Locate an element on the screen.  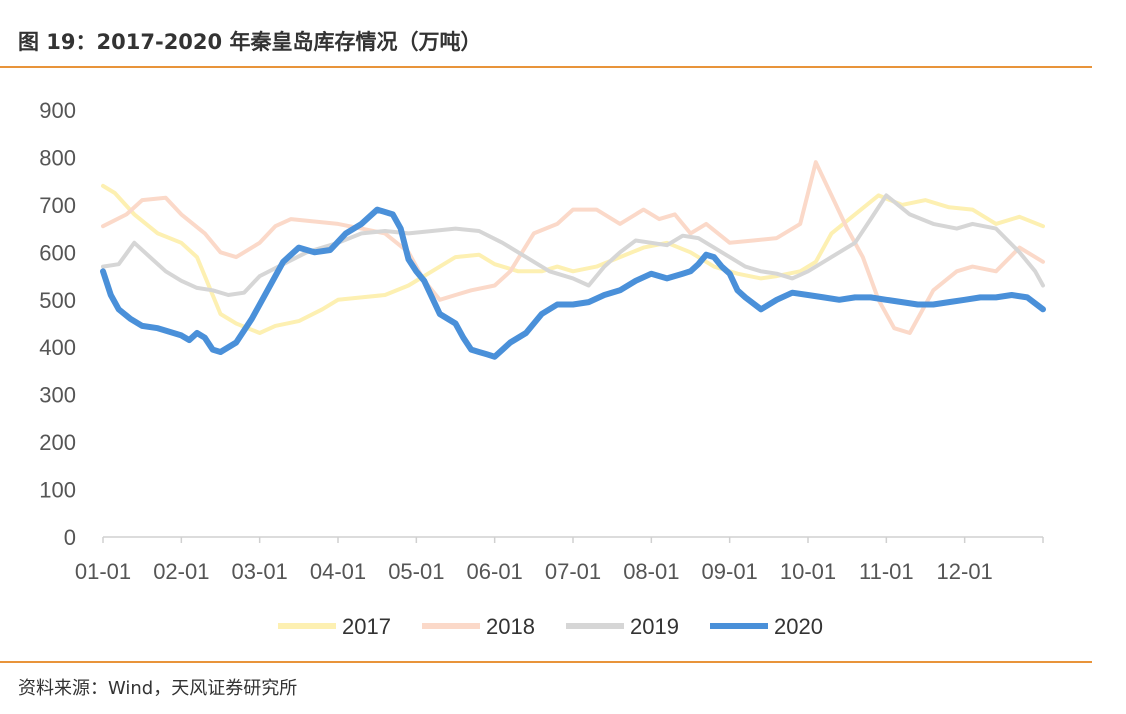
x-tick-label: 08-01 is located at coordinates (651, 571).